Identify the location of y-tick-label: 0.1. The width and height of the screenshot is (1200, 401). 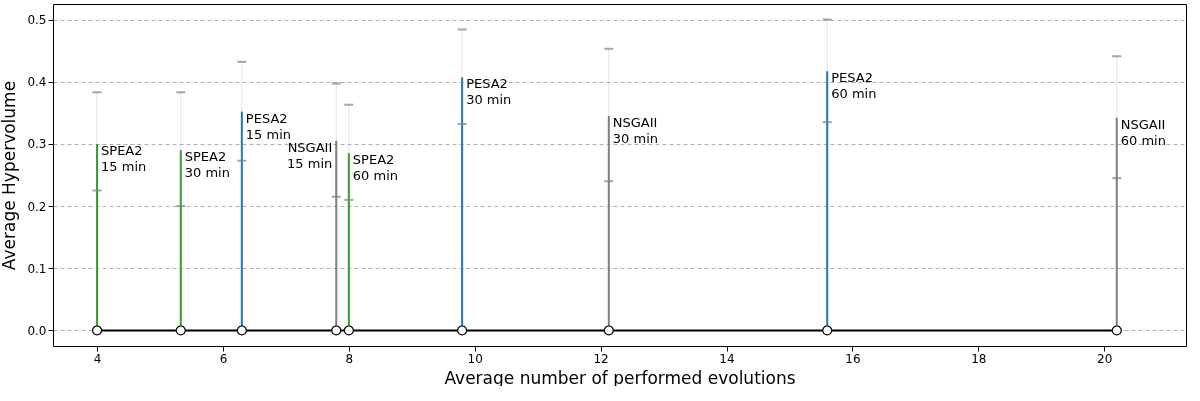
(37, 268).